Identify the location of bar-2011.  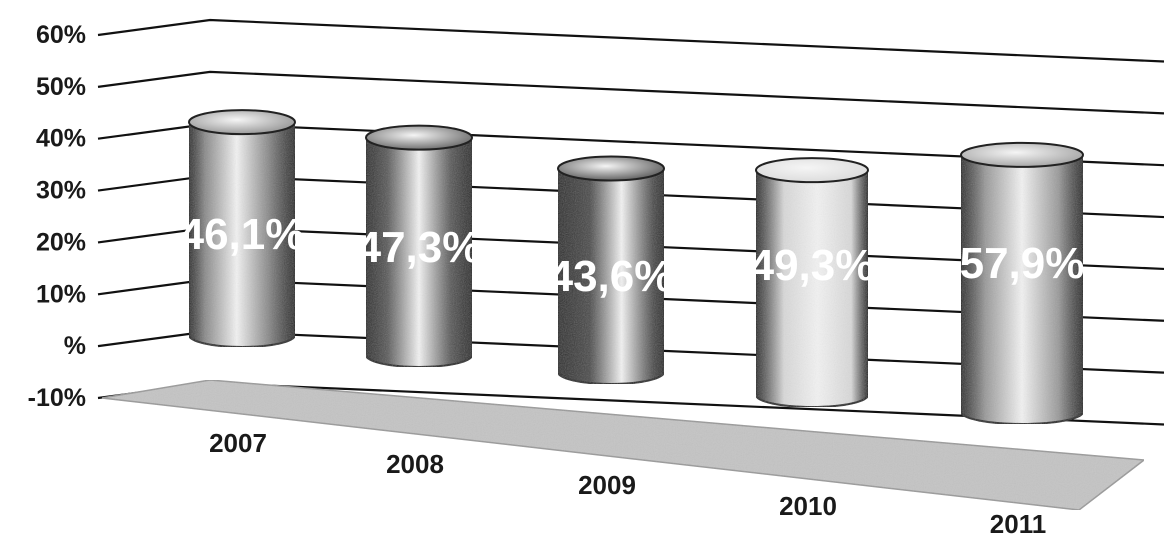
(1022, 283).